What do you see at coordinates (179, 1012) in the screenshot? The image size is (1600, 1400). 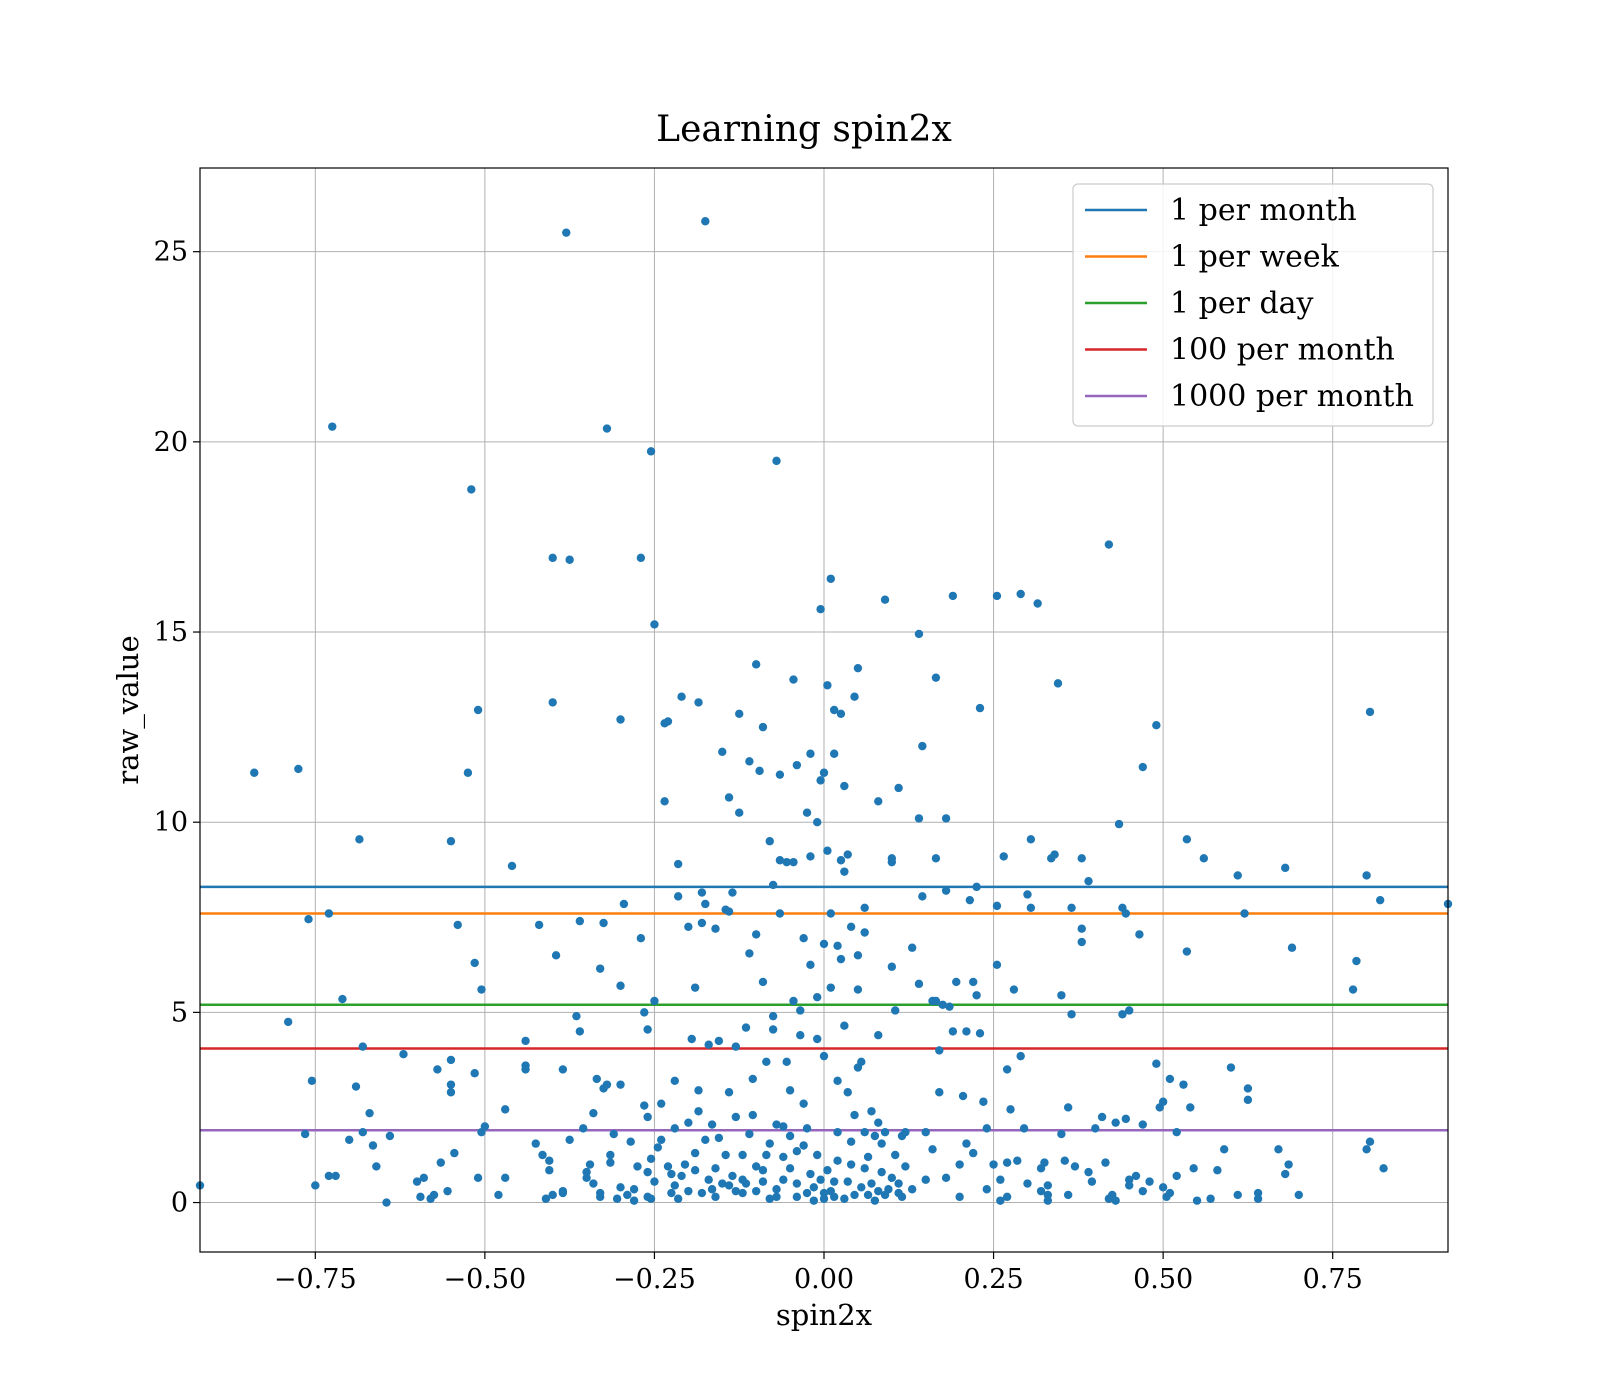 I see `y-tick-label: 5` at bounding box center [179, 1012].